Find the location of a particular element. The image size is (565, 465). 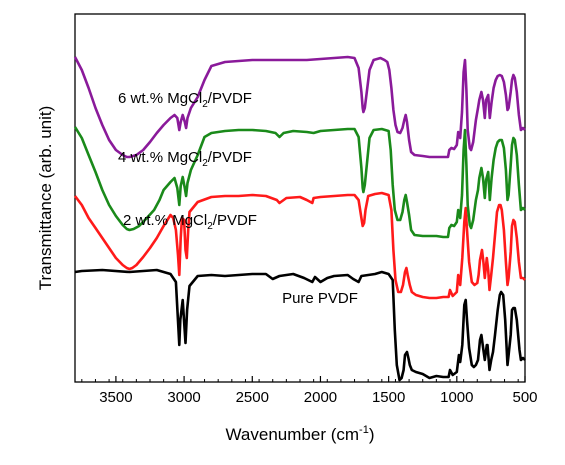

x-tick-label: 1000 is located at coordinates (456, 397).